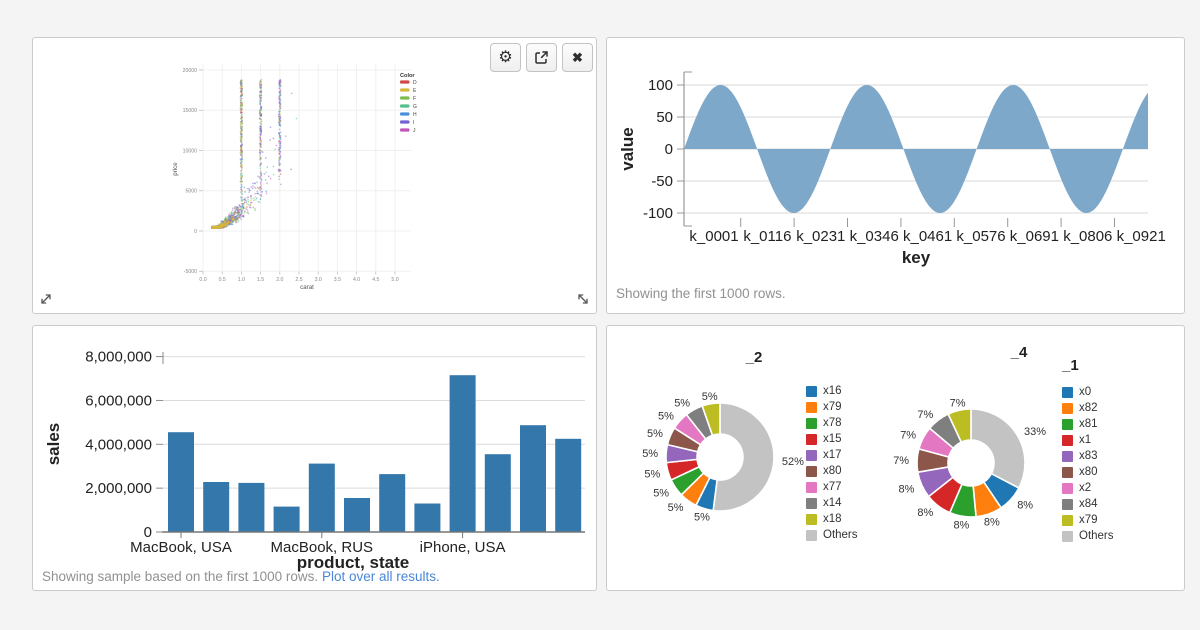 The width and height of the screenshot is (1200, 630). I want to click on svg-text: 0.0, so click(202, 280).